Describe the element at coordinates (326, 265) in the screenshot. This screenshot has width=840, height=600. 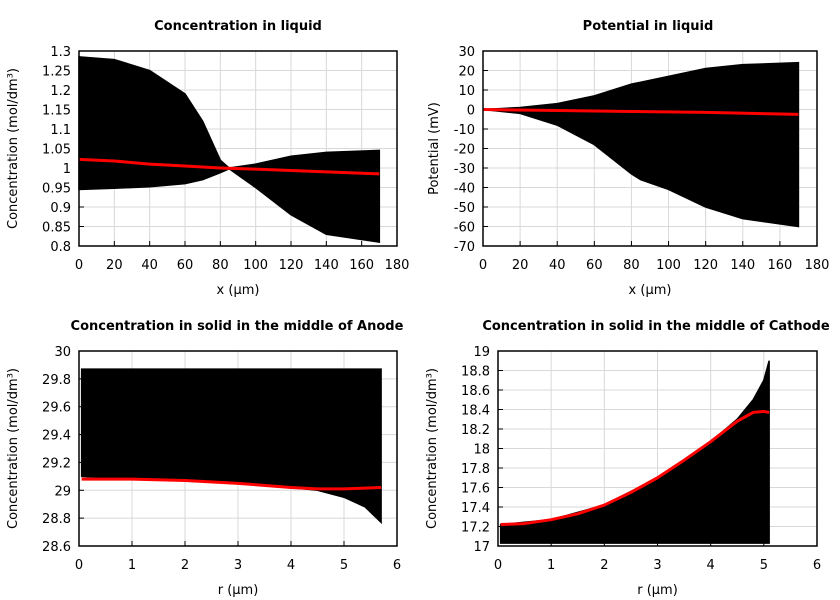
I see `x-tick-label: 140` at that location.